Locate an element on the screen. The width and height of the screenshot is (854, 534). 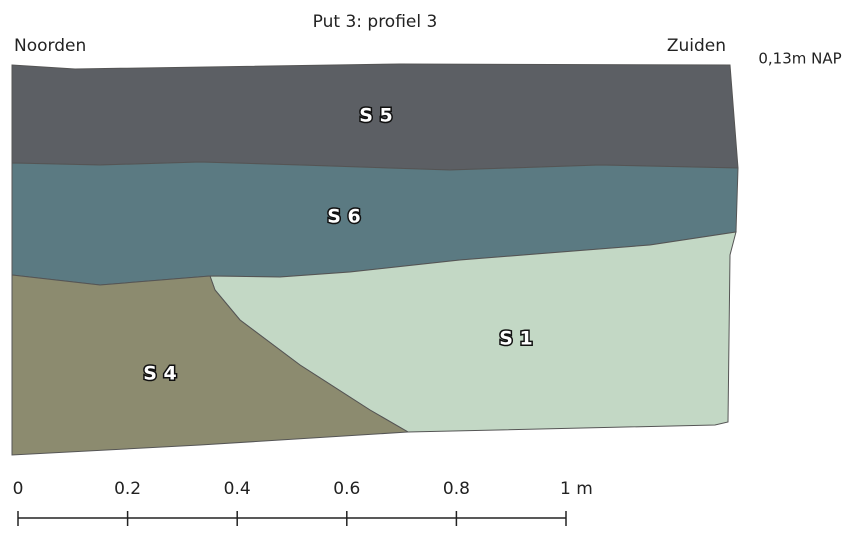
scale-label: 0.8 is located at coordinates (456, 489).